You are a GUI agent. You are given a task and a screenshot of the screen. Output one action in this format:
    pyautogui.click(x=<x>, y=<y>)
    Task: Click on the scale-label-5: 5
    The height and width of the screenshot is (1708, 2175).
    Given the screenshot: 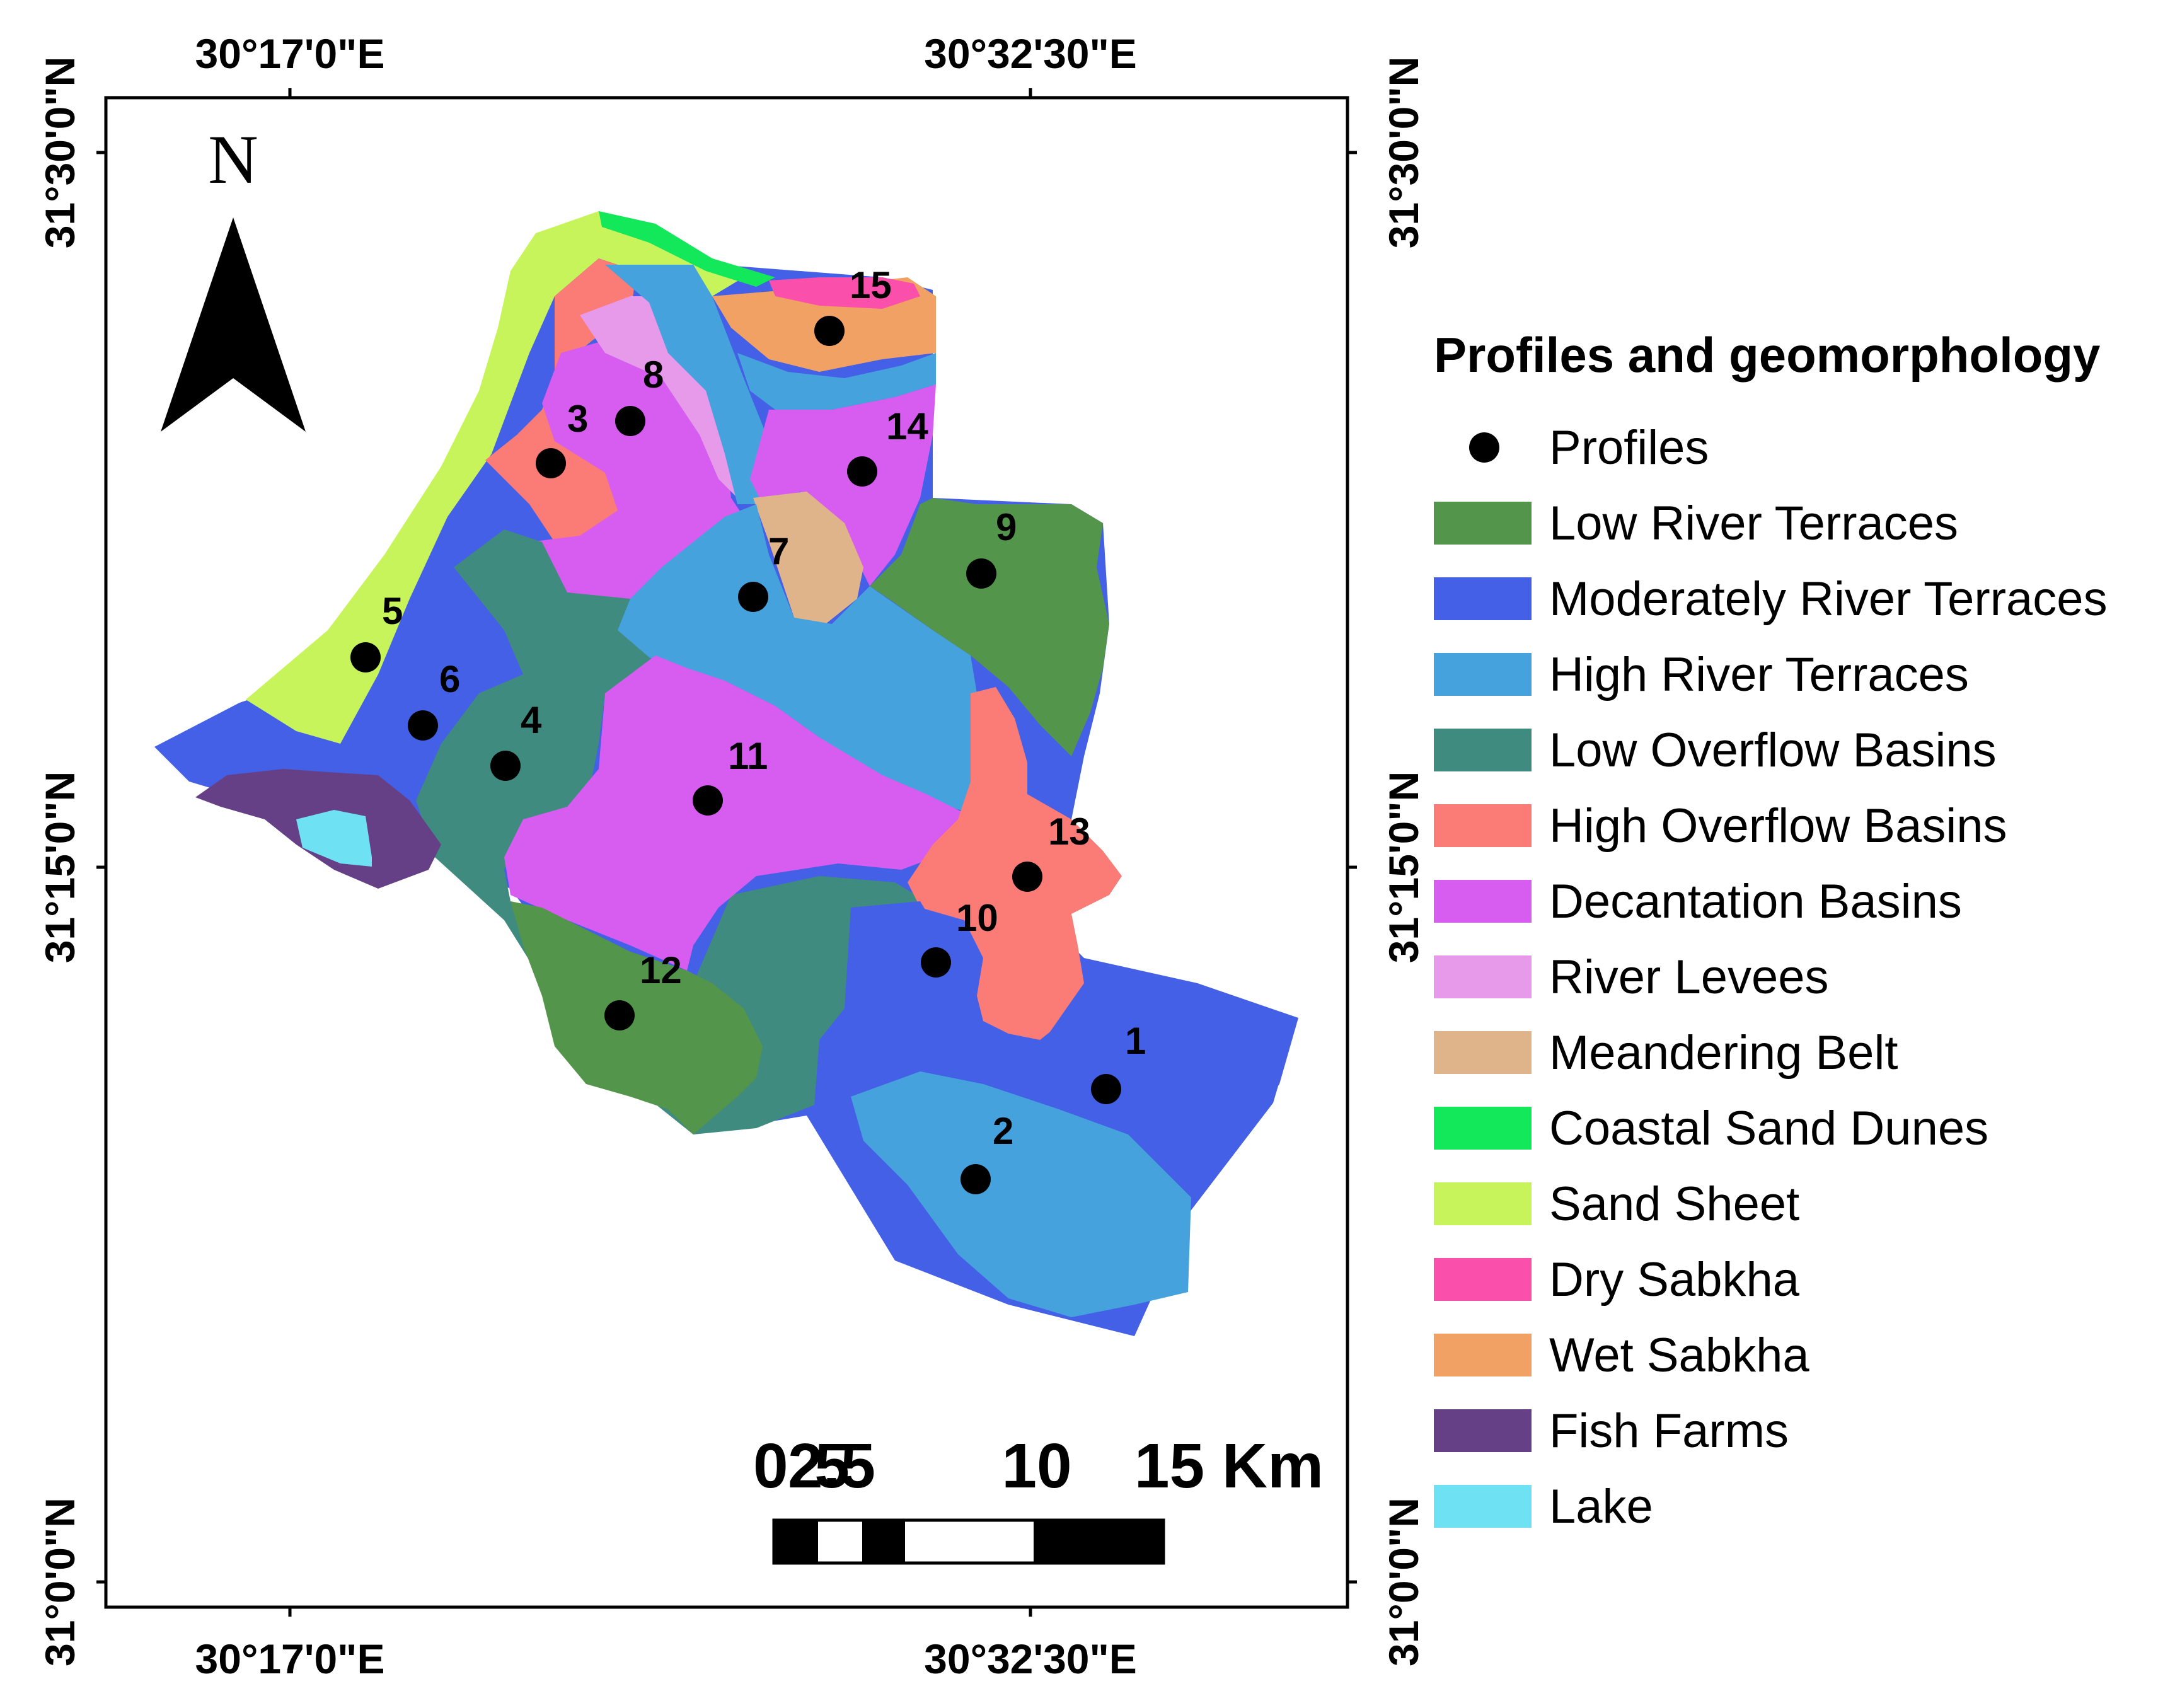 What is the action you would take?
    pyautogui.click(x=832, y=1466)
    